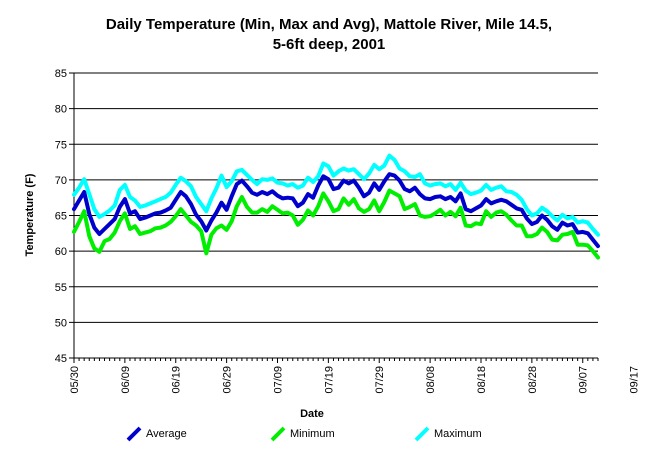 Image resolution: width=658 pixels, height=455 pixels. Describe the element at coordinates (126, 380) in the screenshot. I see `x-tick-label-1: 06/09` at that location.